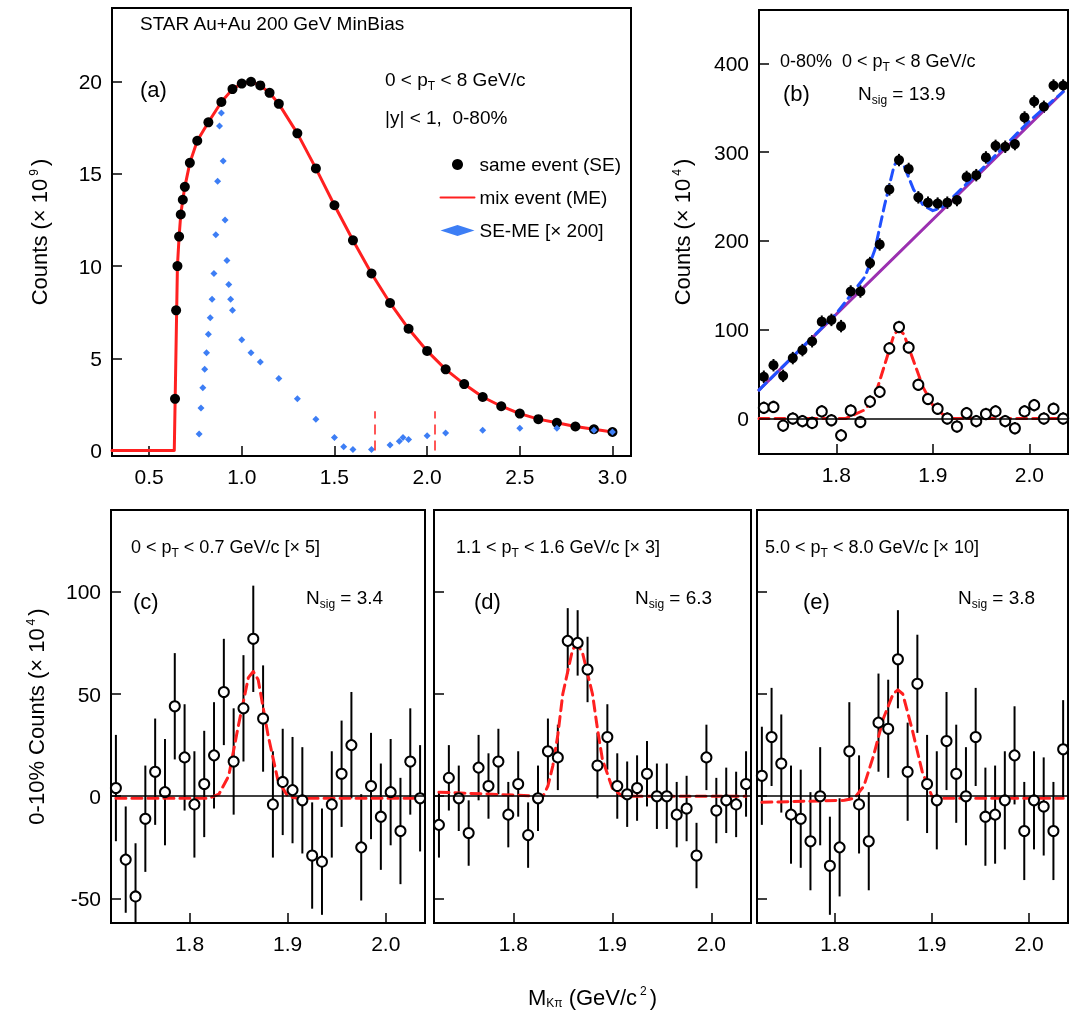 Image resolution: width=1075 pixels, height=1024 pixels. Describe the element at coordinates (682, 232) in the screenshot. I see `y-axis-title: Counts (× 104)` at that location.